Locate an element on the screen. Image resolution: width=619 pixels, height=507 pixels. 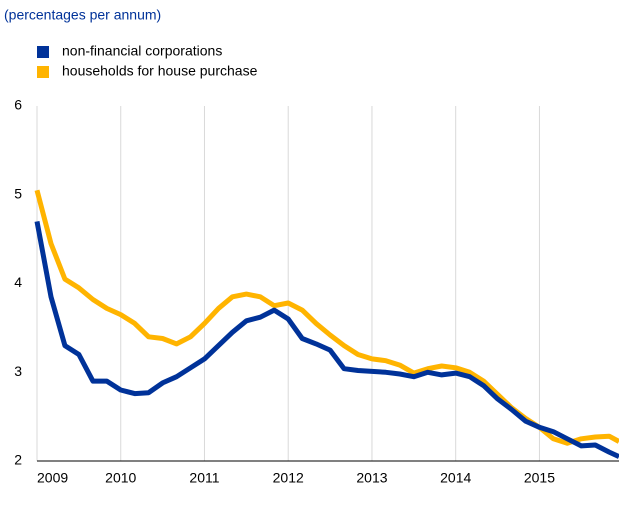
x-tick-label: 2015 is located at coordinates (539, 478).